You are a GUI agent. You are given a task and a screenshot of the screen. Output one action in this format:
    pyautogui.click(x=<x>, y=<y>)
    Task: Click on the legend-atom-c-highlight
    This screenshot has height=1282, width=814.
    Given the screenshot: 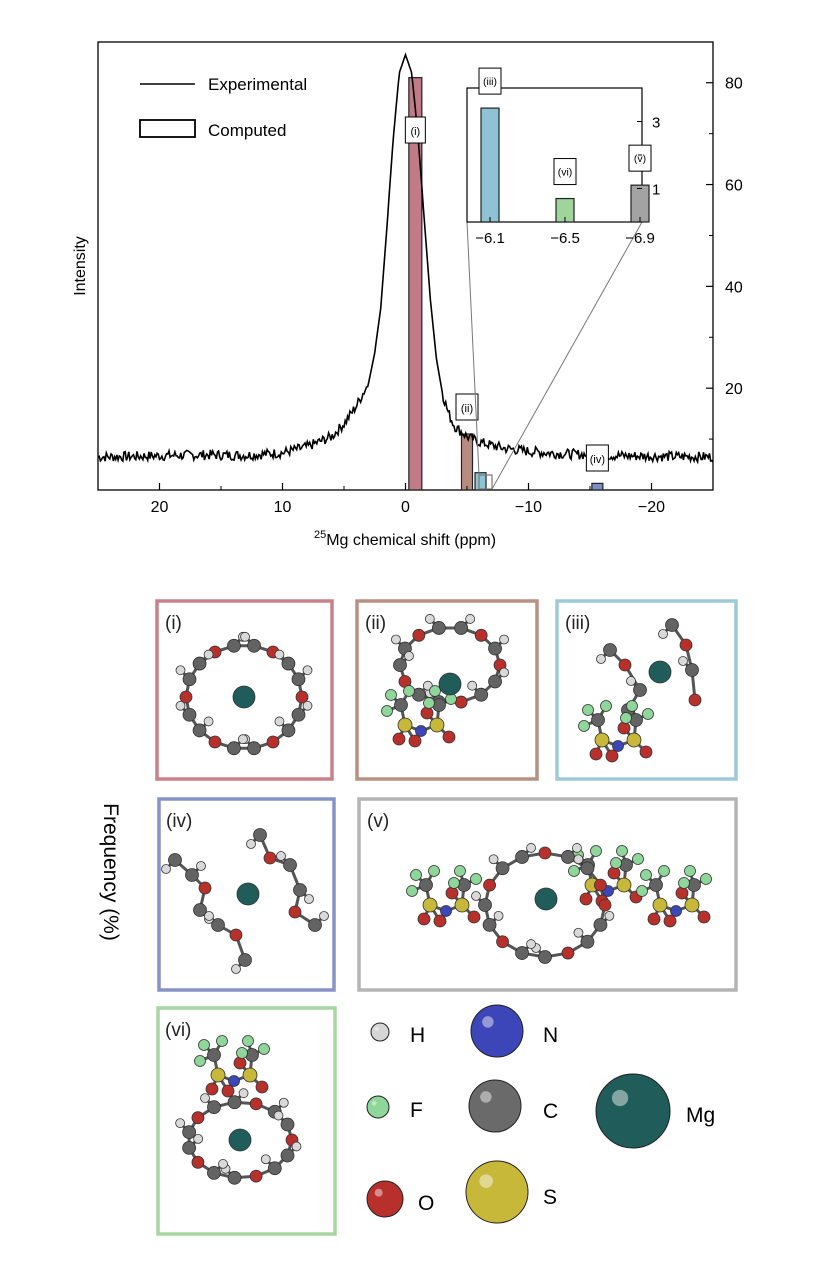 What is the action you would take?
    pyautogui.click(x=486, y=1097)
    